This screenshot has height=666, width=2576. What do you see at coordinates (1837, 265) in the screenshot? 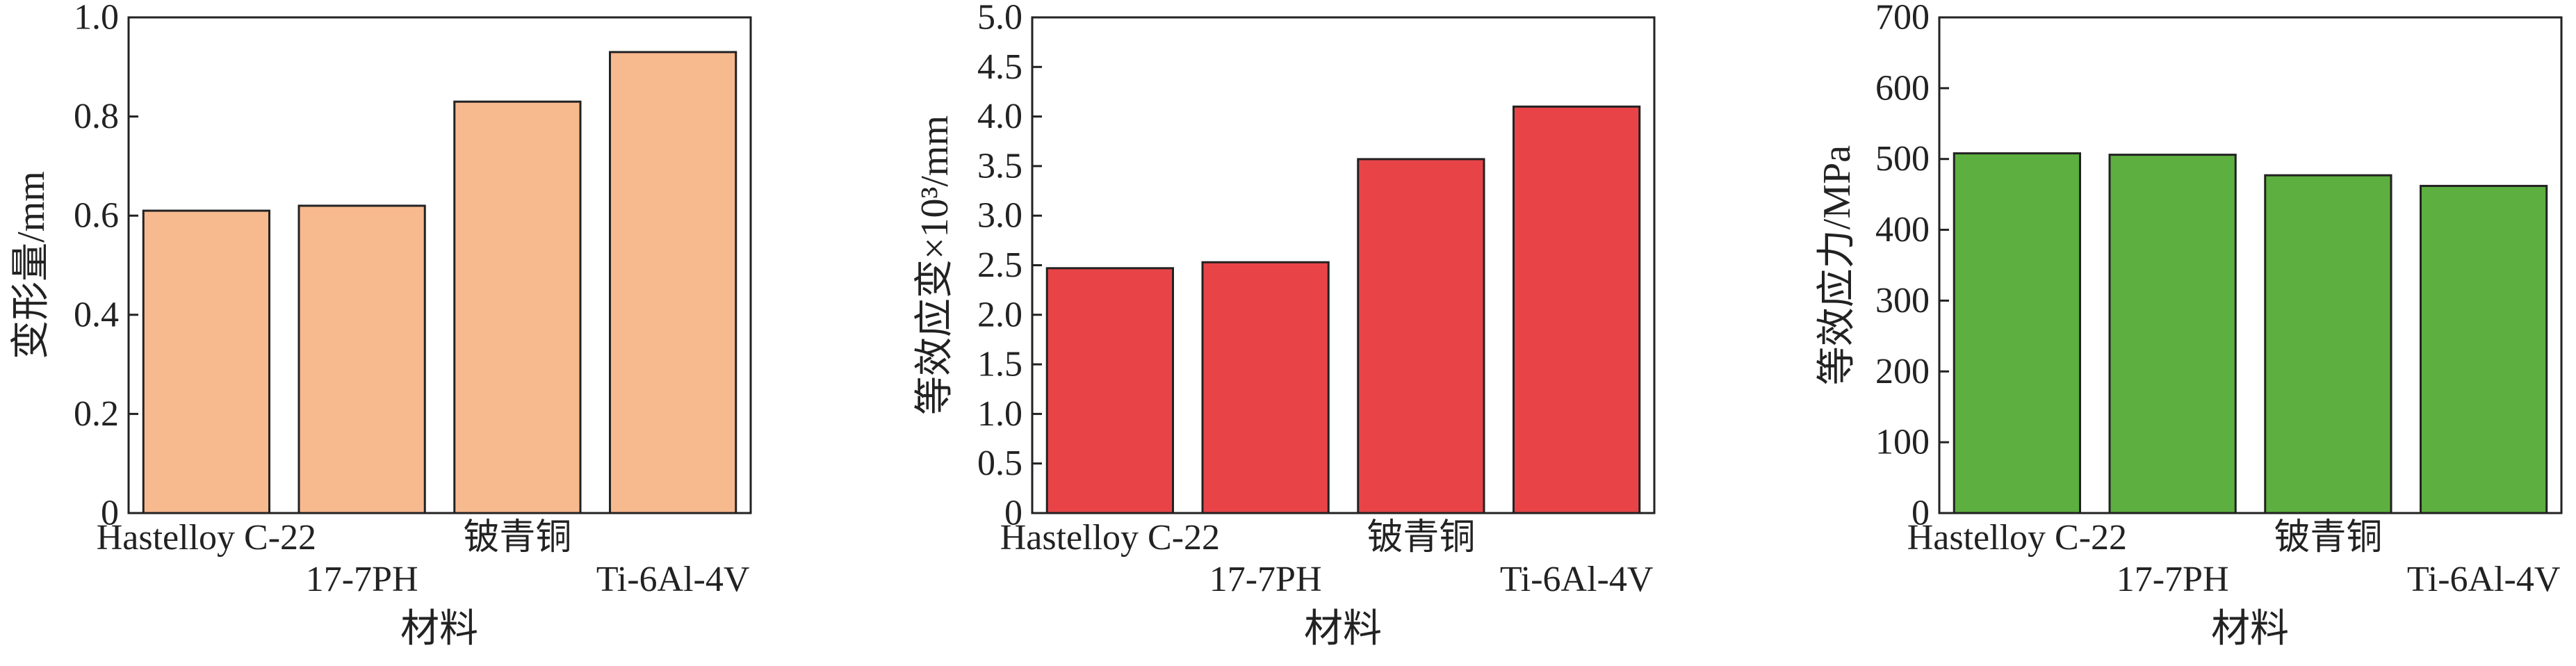
I see `y-axis-label: 等效应力/MPa` at bounding box center [1837, 265].